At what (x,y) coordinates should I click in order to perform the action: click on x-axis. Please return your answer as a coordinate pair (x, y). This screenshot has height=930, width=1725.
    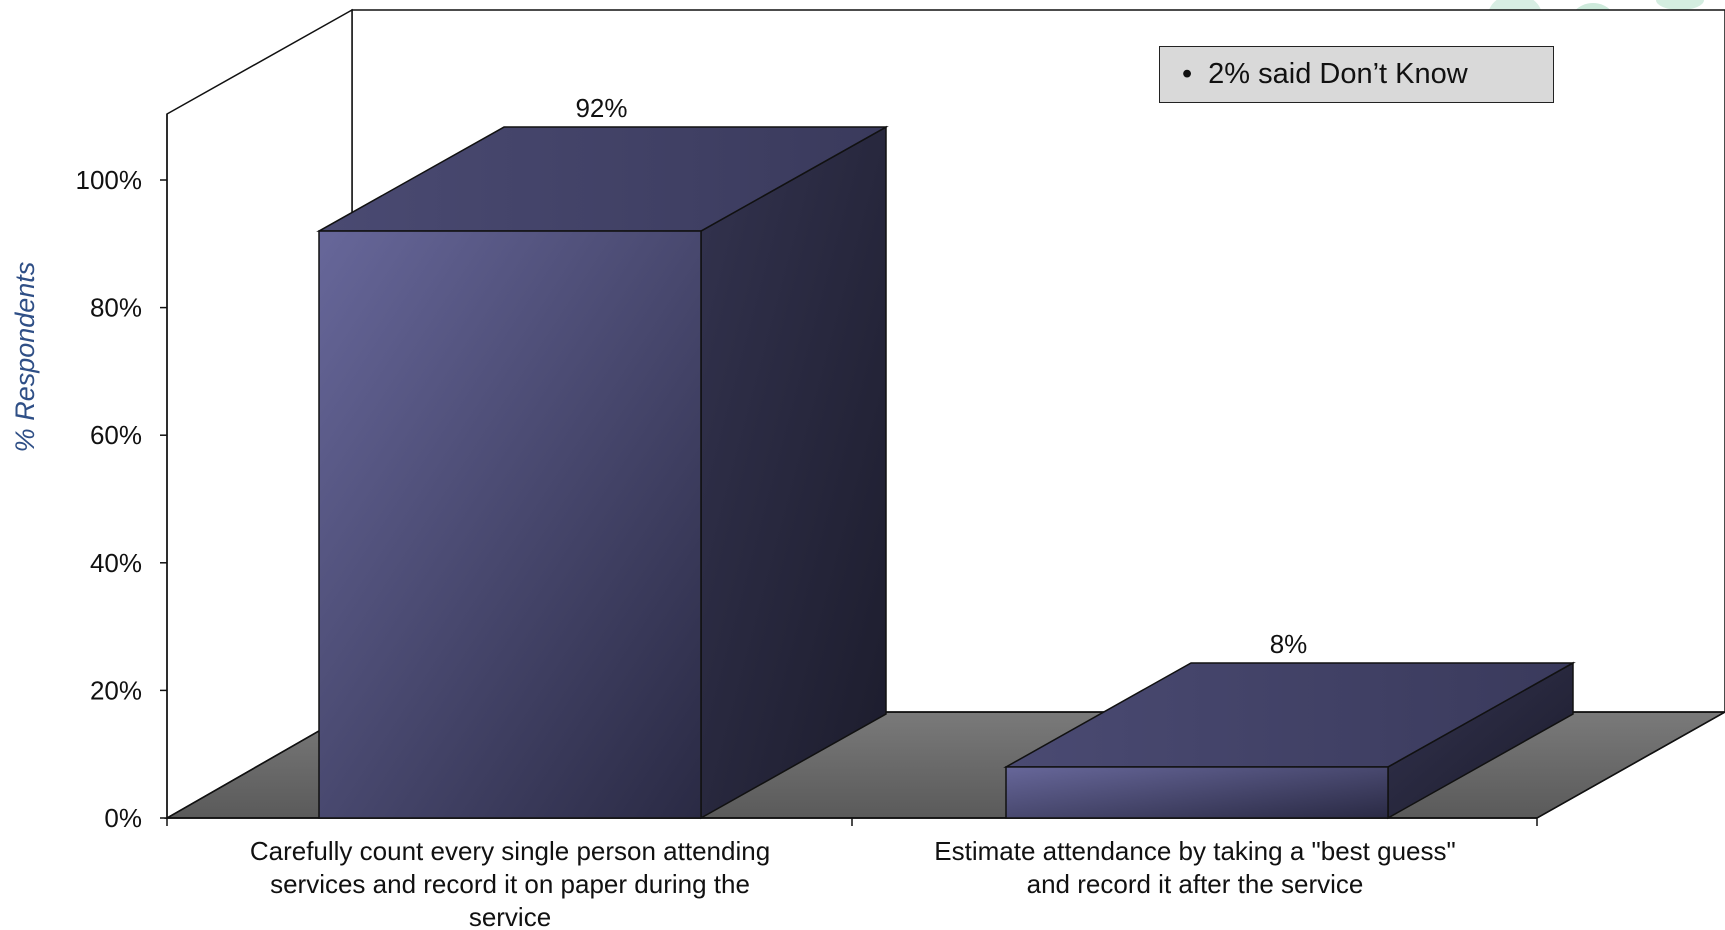
    Looking at the image, I should click on (852, 821).